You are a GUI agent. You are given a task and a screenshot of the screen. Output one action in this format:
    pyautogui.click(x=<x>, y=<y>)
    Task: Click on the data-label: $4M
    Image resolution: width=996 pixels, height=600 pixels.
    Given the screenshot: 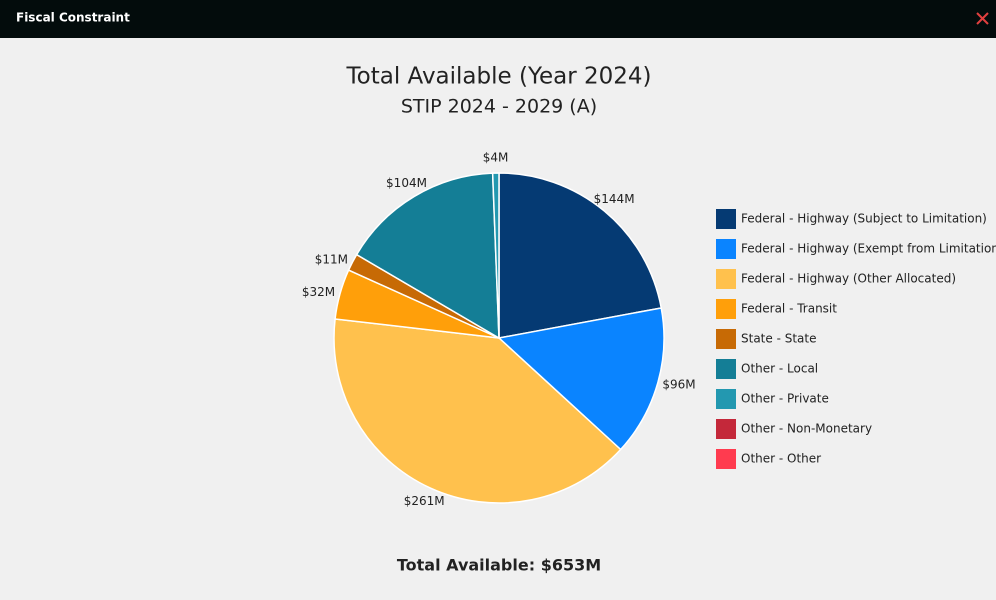 What is the action you would take?
    pyautogui.click(x=496, y=158)
    